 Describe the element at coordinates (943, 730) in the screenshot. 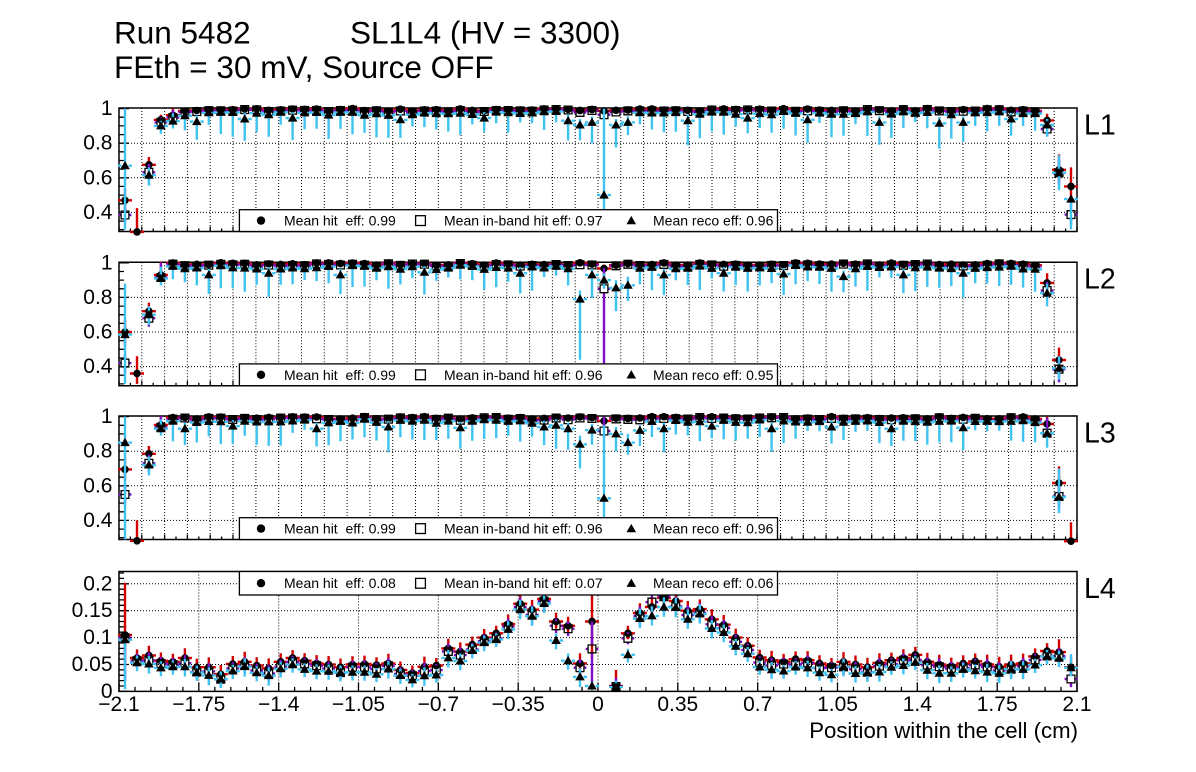

I see `svg-text: Position within the cell (cm)` at that location.